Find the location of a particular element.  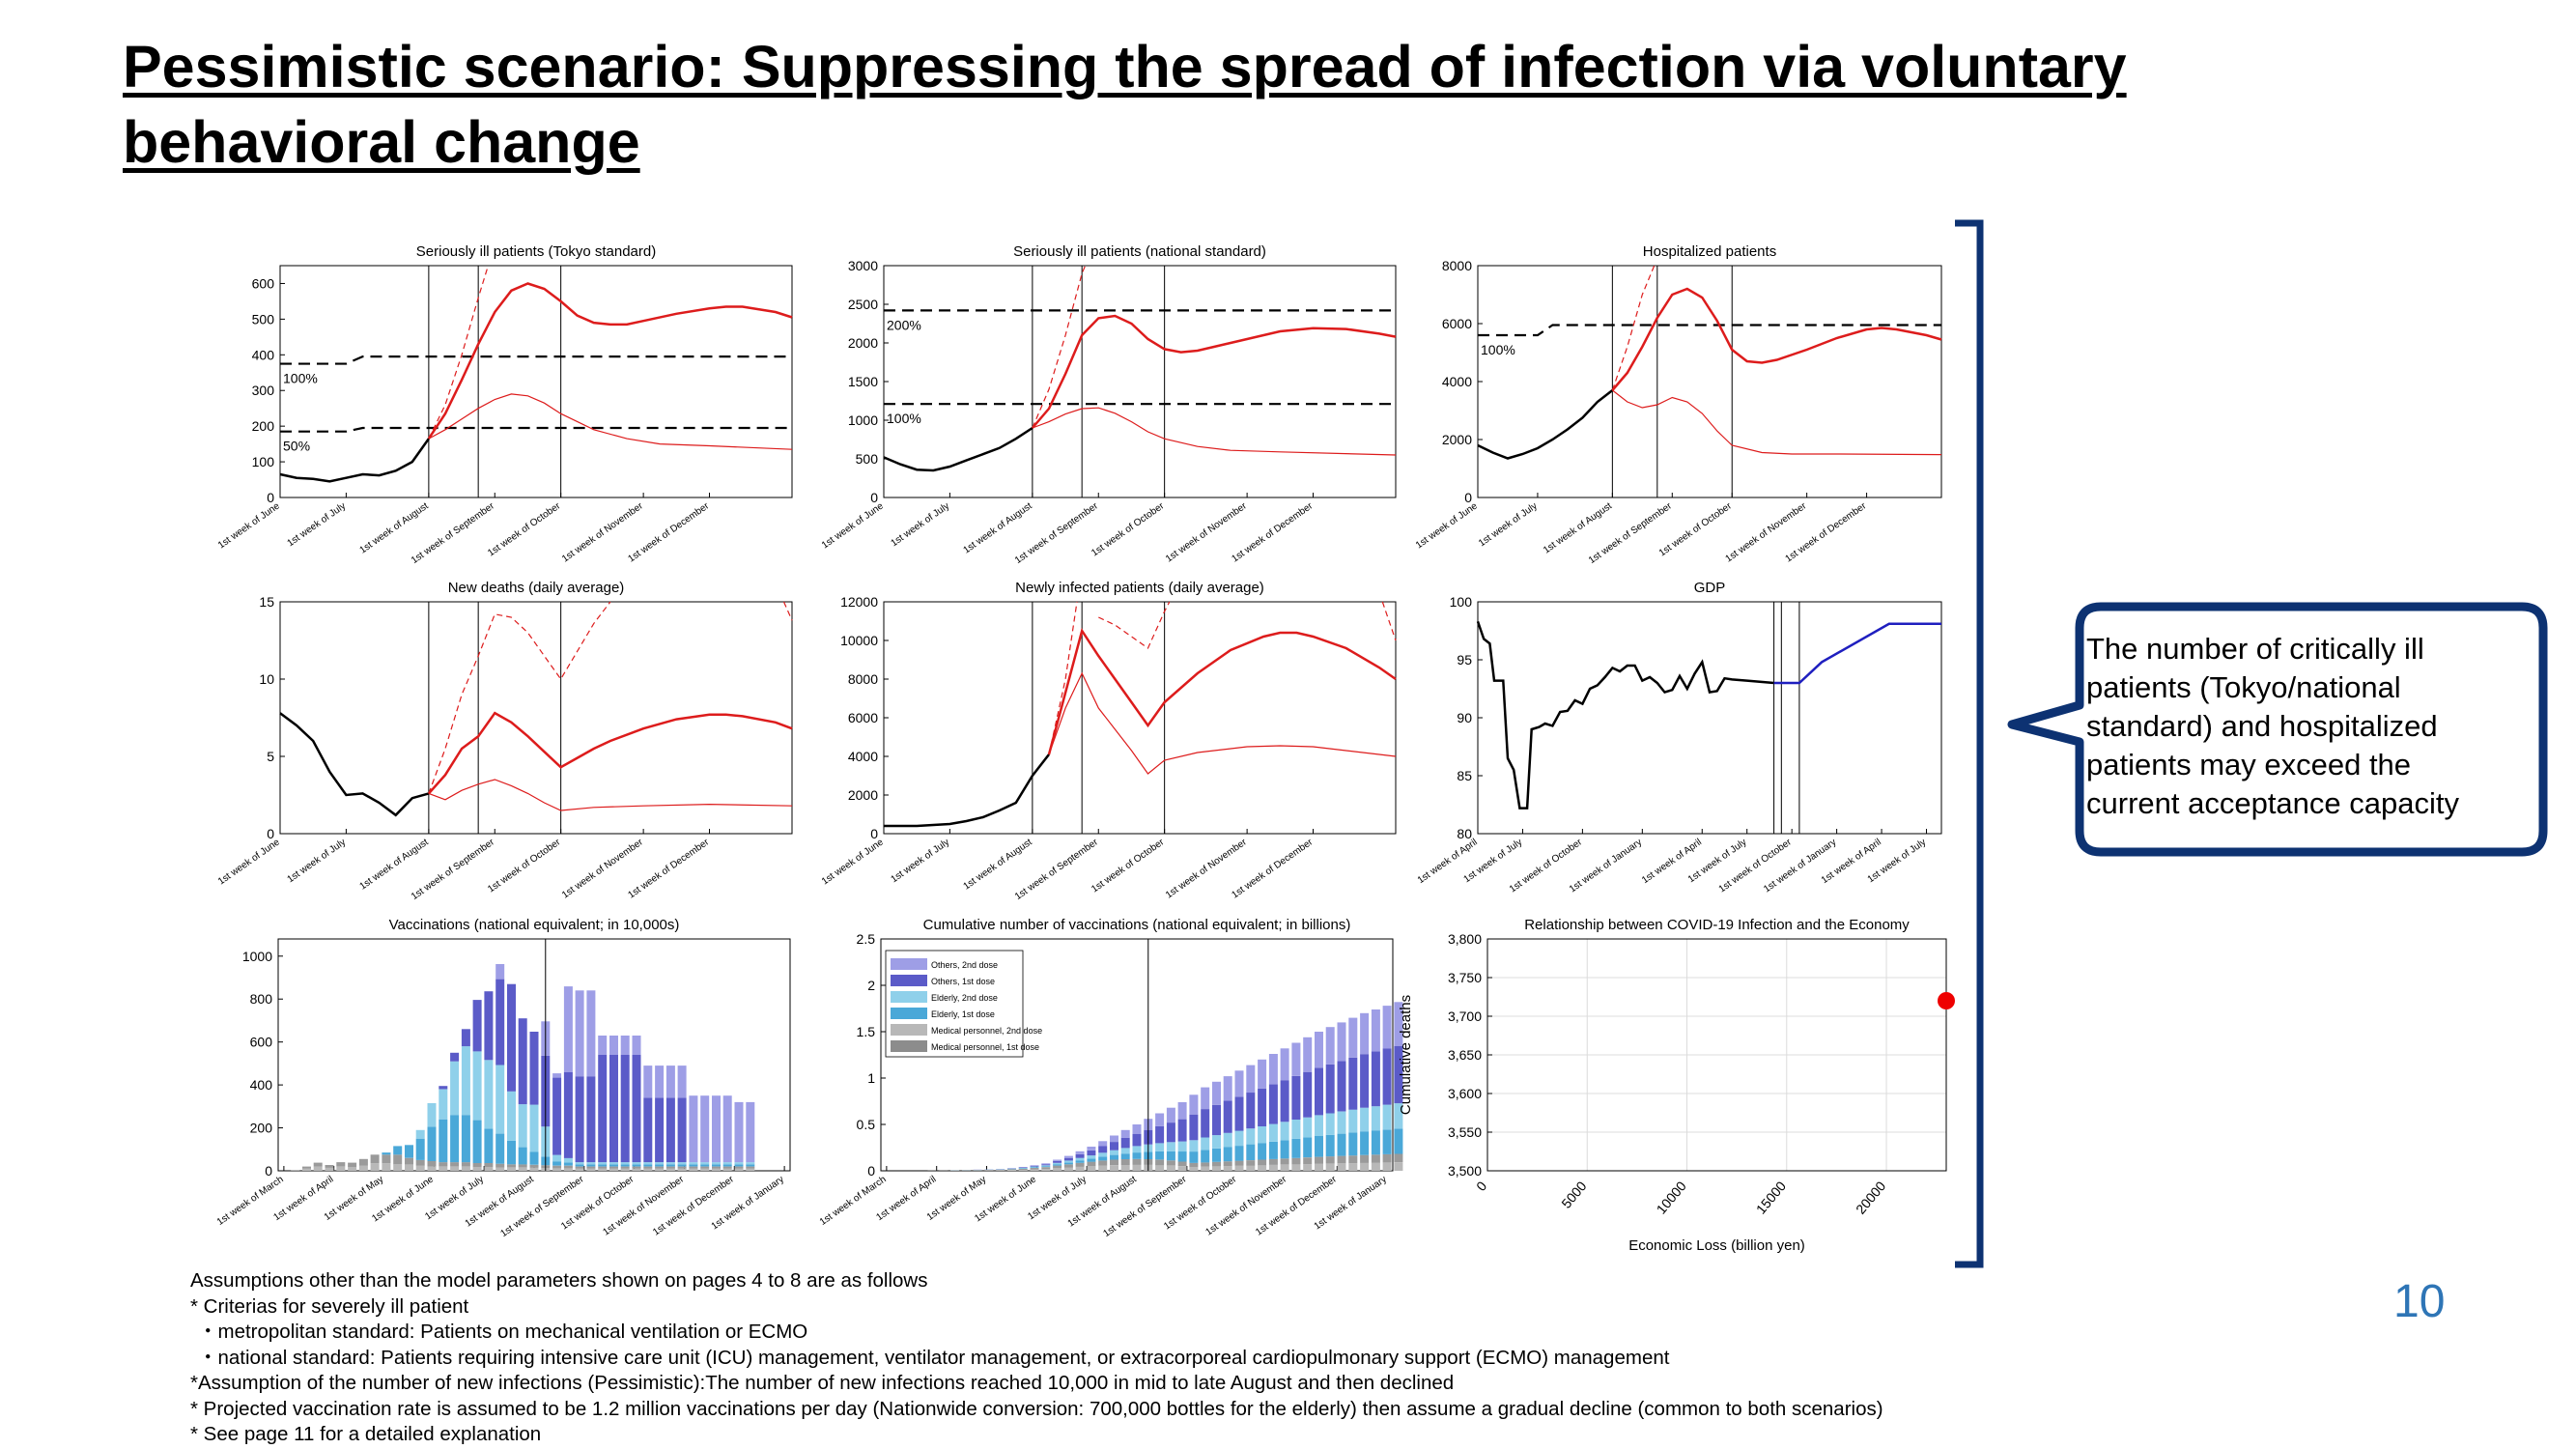

x-tick-label: 1st week of October is located at coordinates (1756, 866).